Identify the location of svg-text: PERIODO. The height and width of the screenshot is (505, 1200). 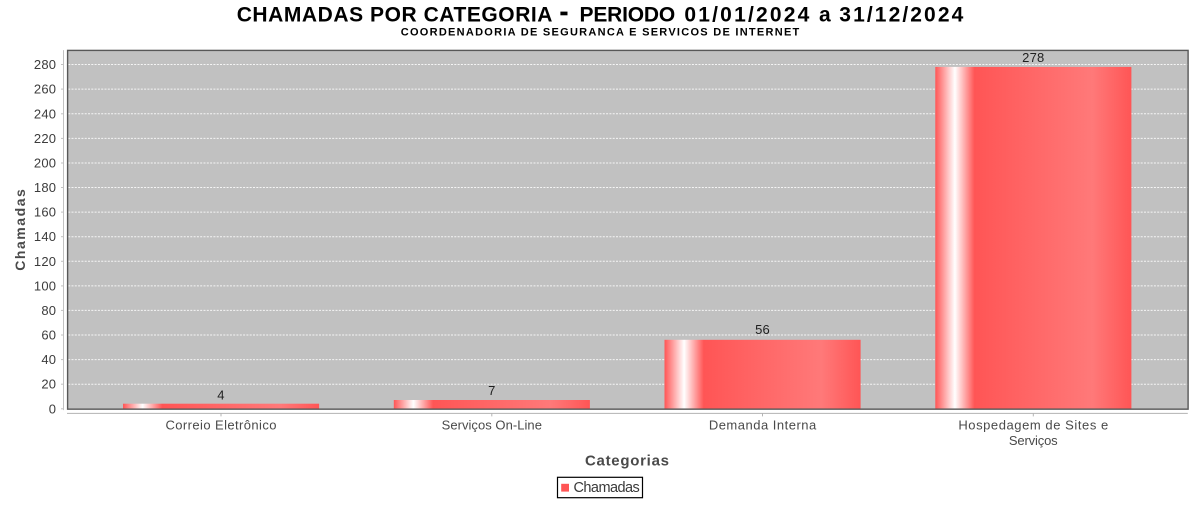
(628, 14).